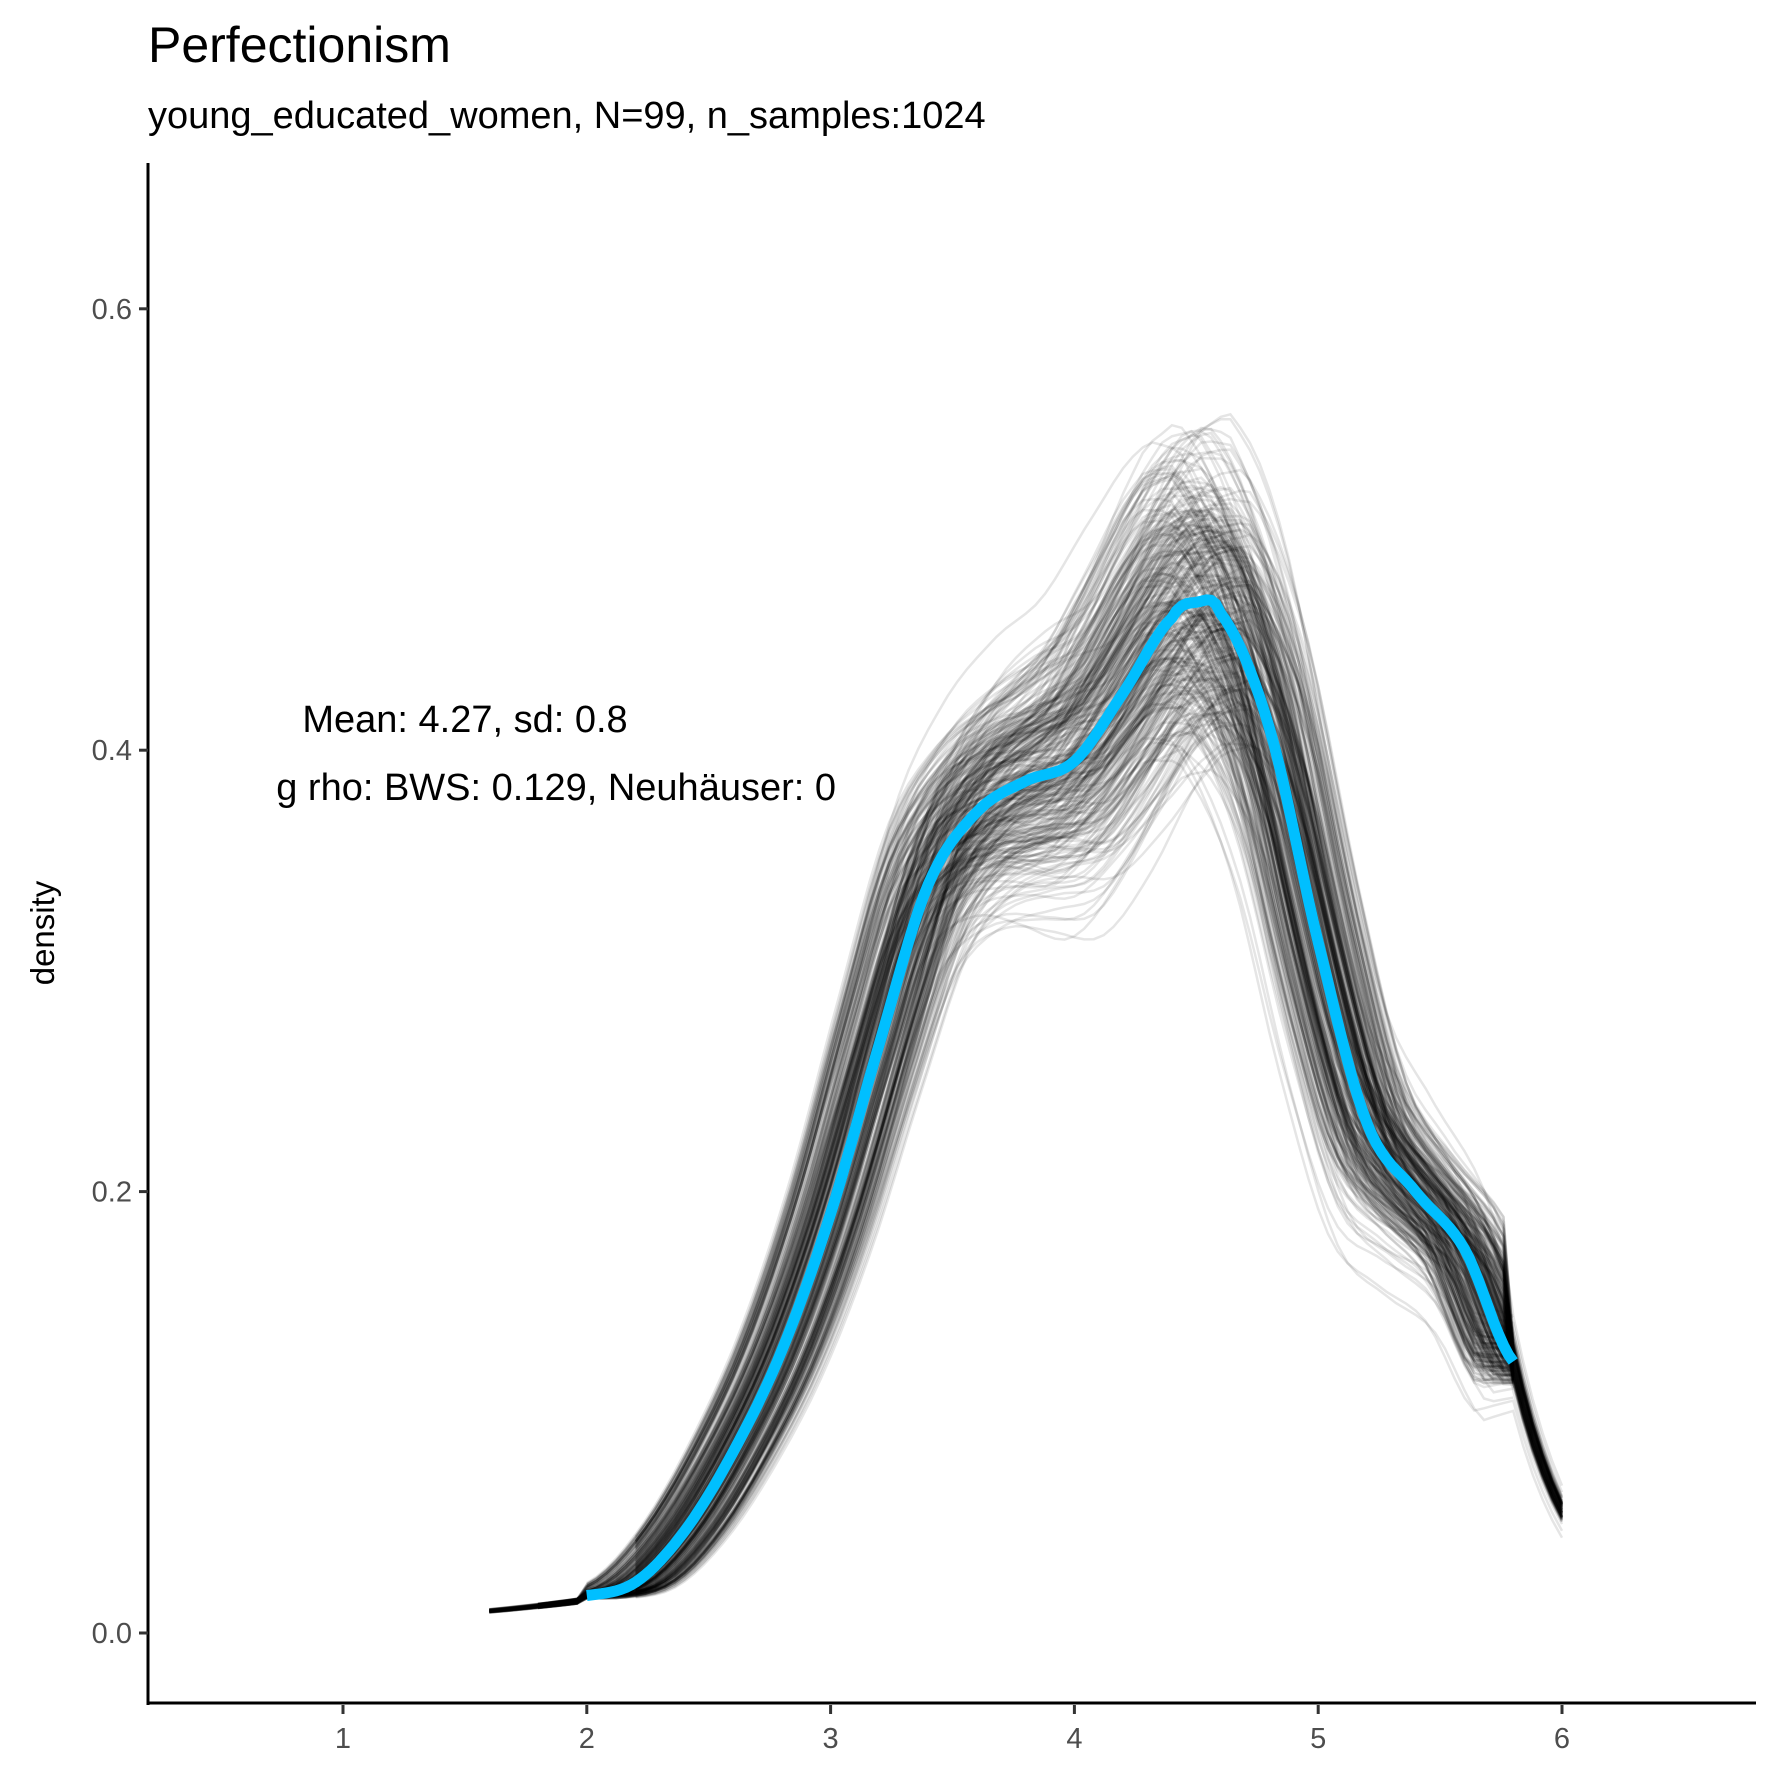 This screenshot has width=1771, height=1771. I want to click on annotation-mean: Mean: 4.27, sd: 0.8, so click(464, 720).